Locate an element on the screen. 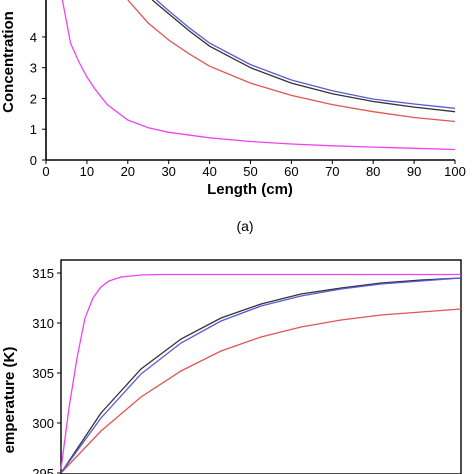  chart-a-y-tick-label: 1 is located at coordinates (33, 129).